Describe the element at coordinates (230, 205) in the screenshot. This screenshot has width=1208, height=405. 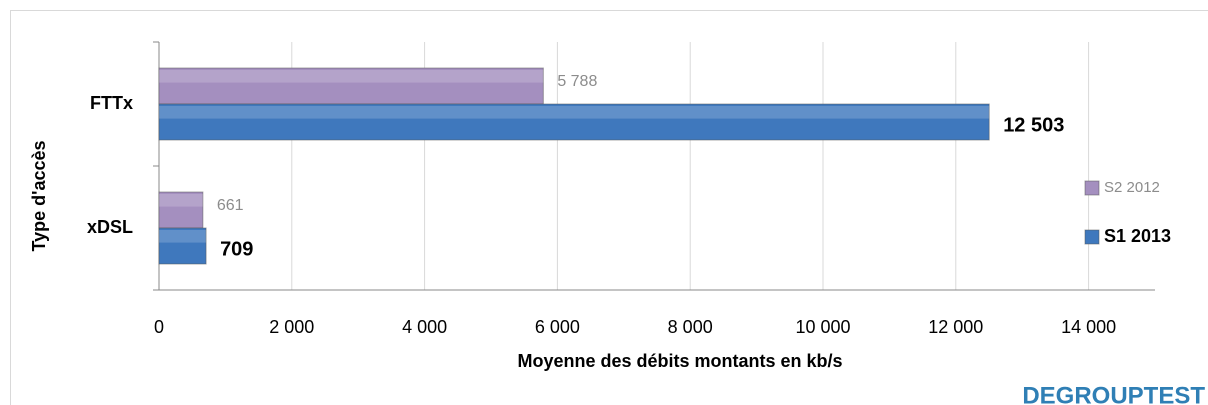
I see `data-label: 661` at that location.